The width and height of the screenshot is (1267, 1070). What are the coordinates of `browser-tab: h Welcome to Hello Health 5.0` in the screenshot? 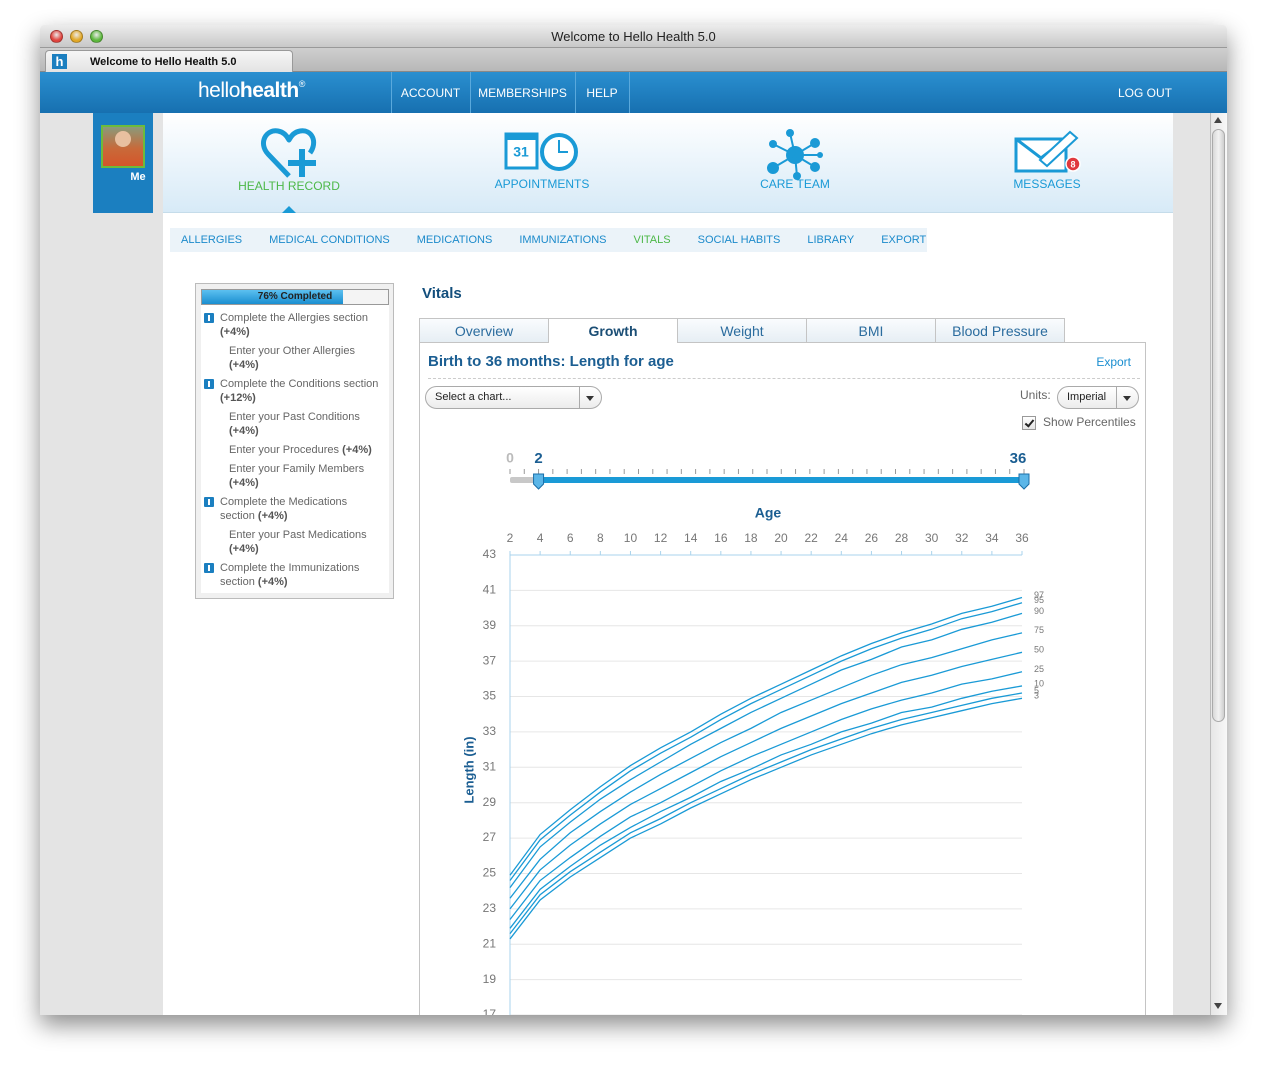 It's located at (169, 61).